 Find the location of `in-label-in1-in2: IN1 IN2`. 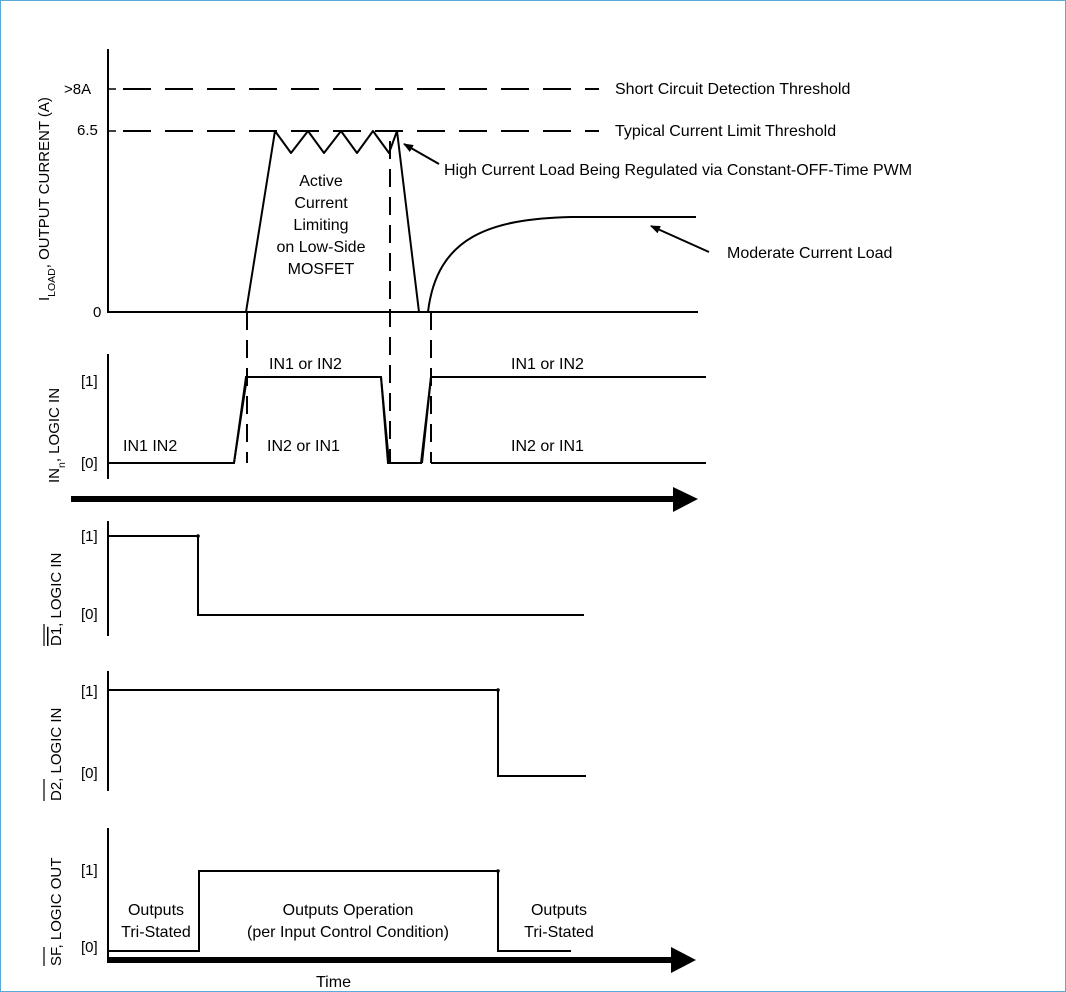

in-label-in1-in2: IN1 IN2 is located at coordinates (150, 446).